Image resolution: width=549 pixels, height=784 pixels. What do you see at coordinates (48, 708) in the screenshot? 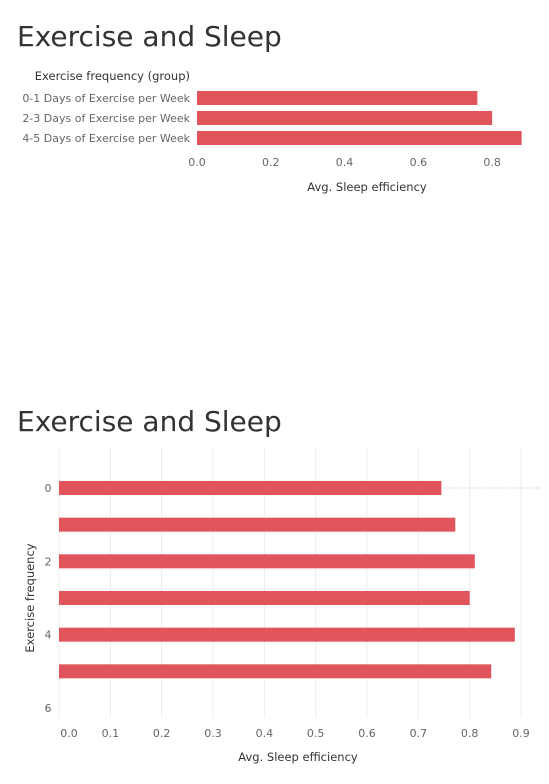
I see `y-tick-label: 6` at bounding box center [48, 708].